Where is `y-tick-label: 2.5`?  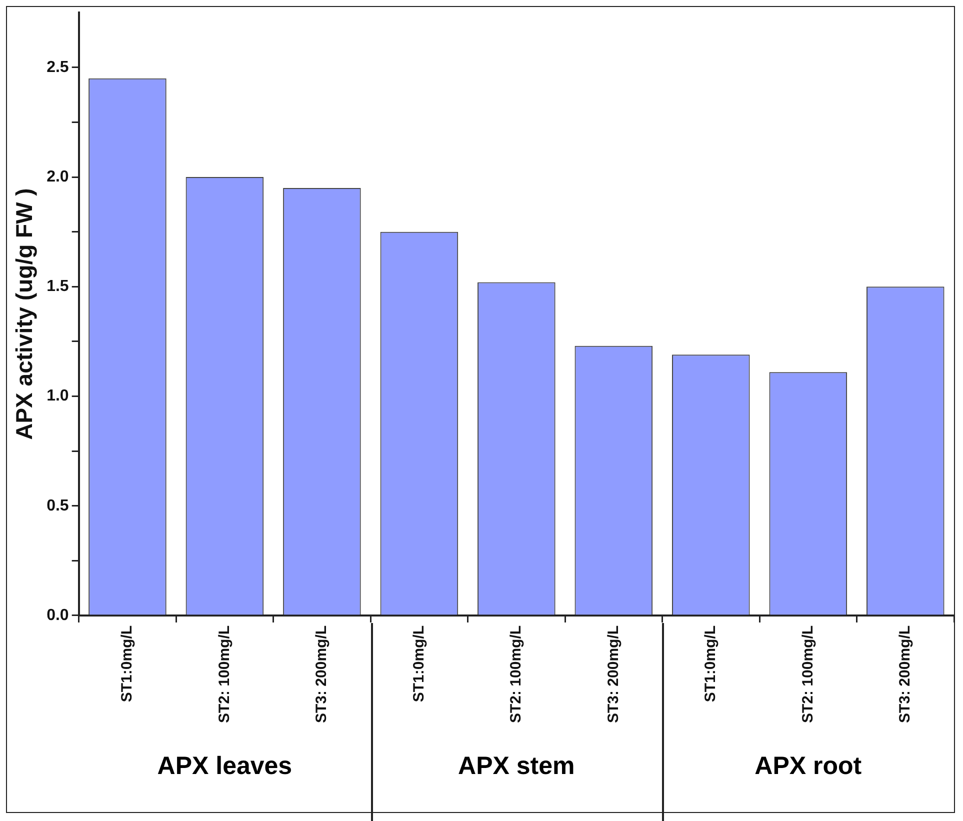
y-tick-label: 2.5 is located at coordinates (57, 67).